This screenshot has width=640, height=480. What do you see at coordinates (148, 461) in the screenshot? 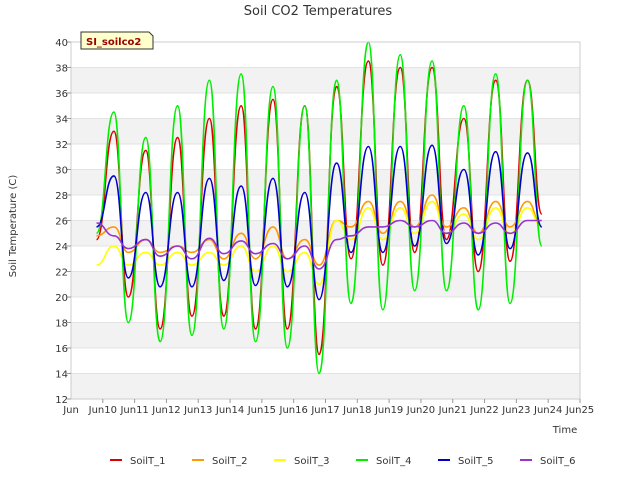
I see `legend-label-soilt_1: SoilT_1` at bounding box center [148, 461].